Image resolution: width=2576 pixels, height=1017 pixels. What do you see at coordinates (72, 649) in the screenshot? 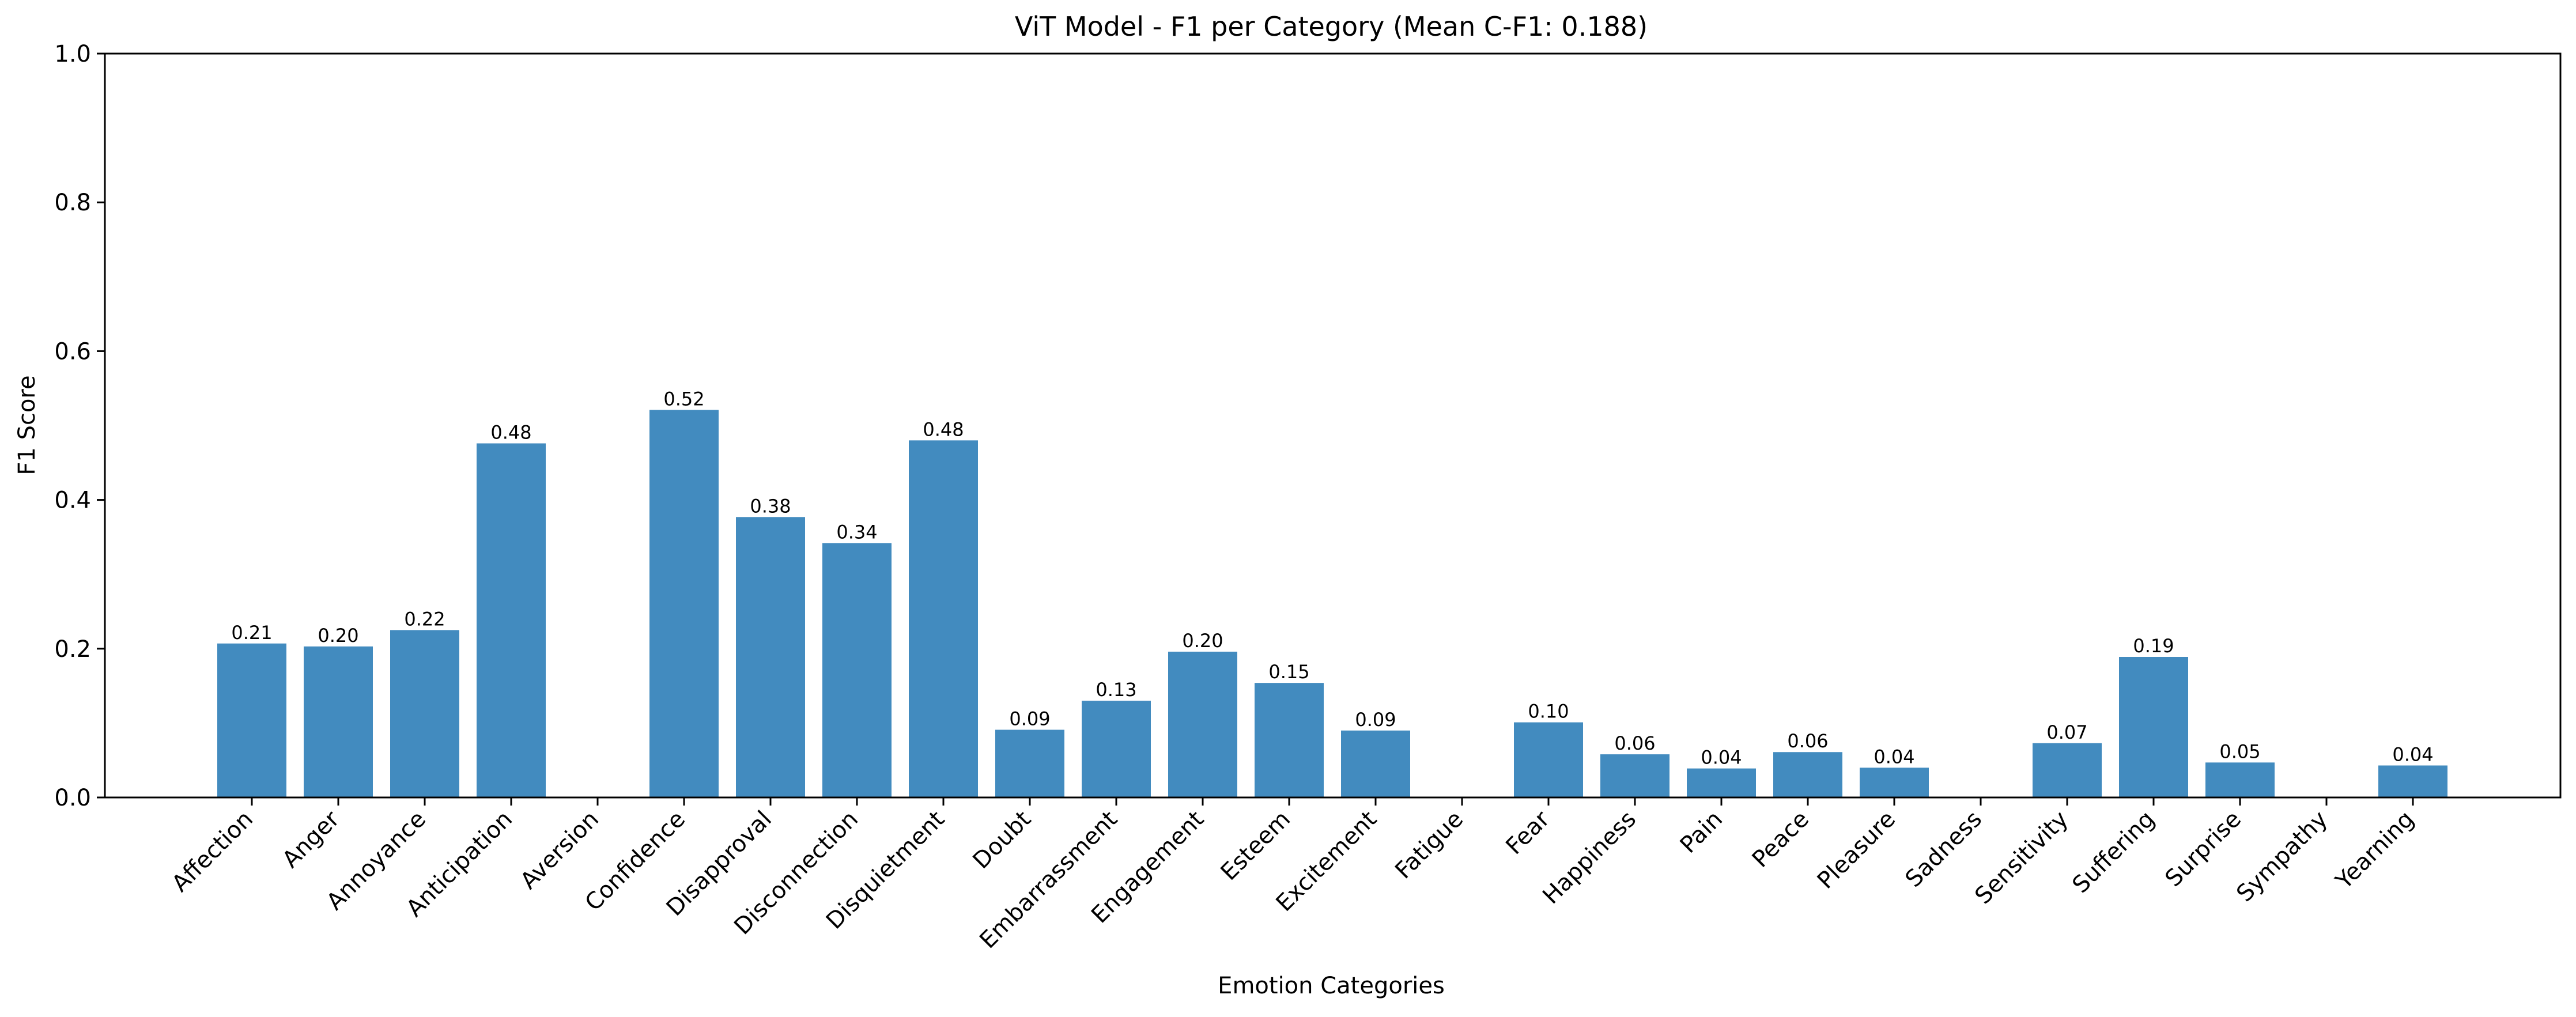
I see `y-tick-label: 0.2` at bounding box center [72, 649].